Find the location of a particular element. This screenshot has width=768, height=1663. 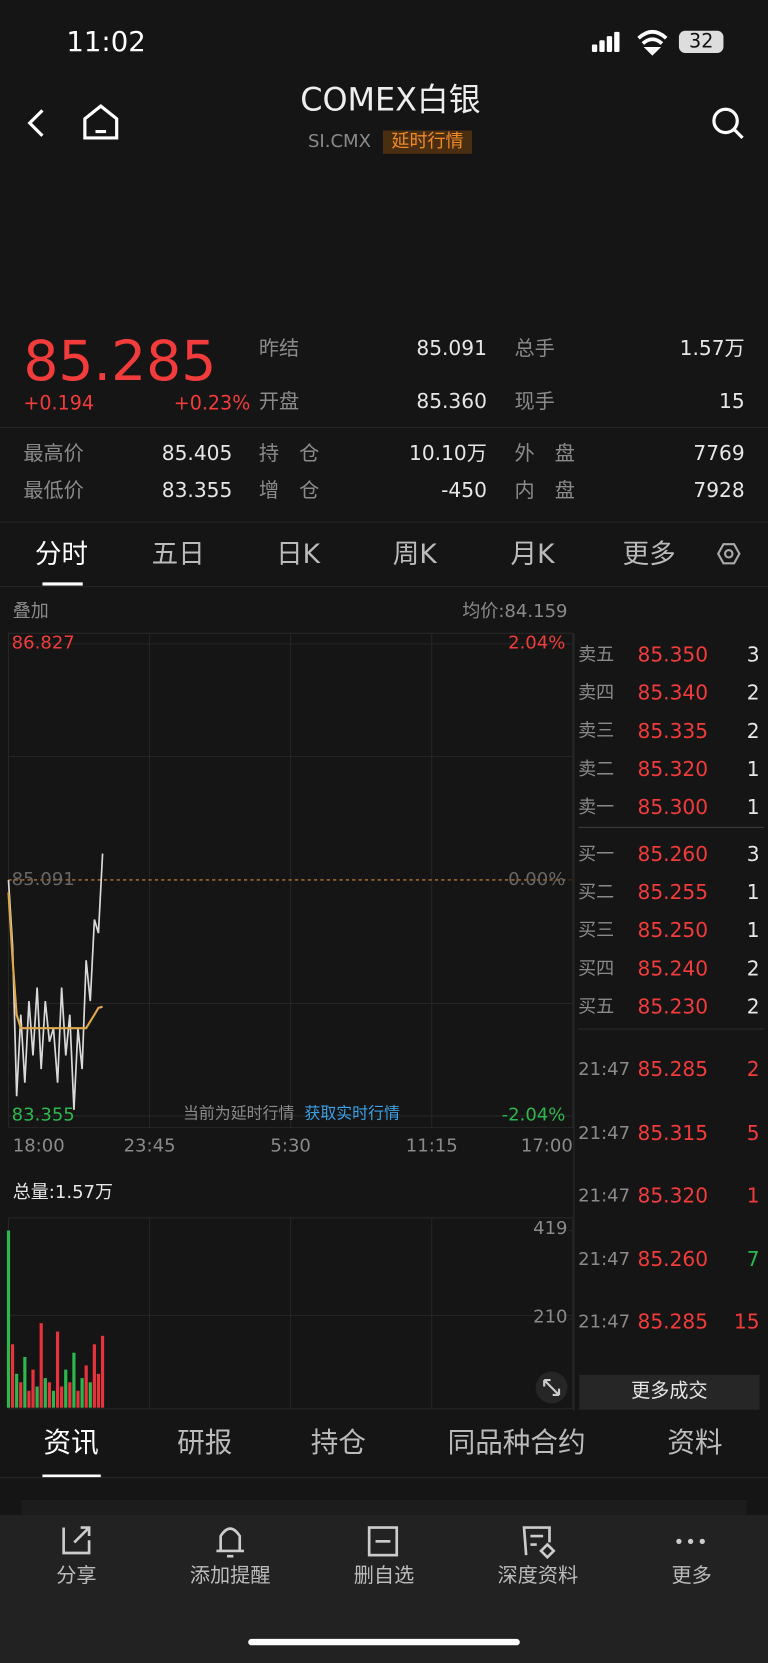

toolbar-button: 分享 is located at coordinates (76, 1576).